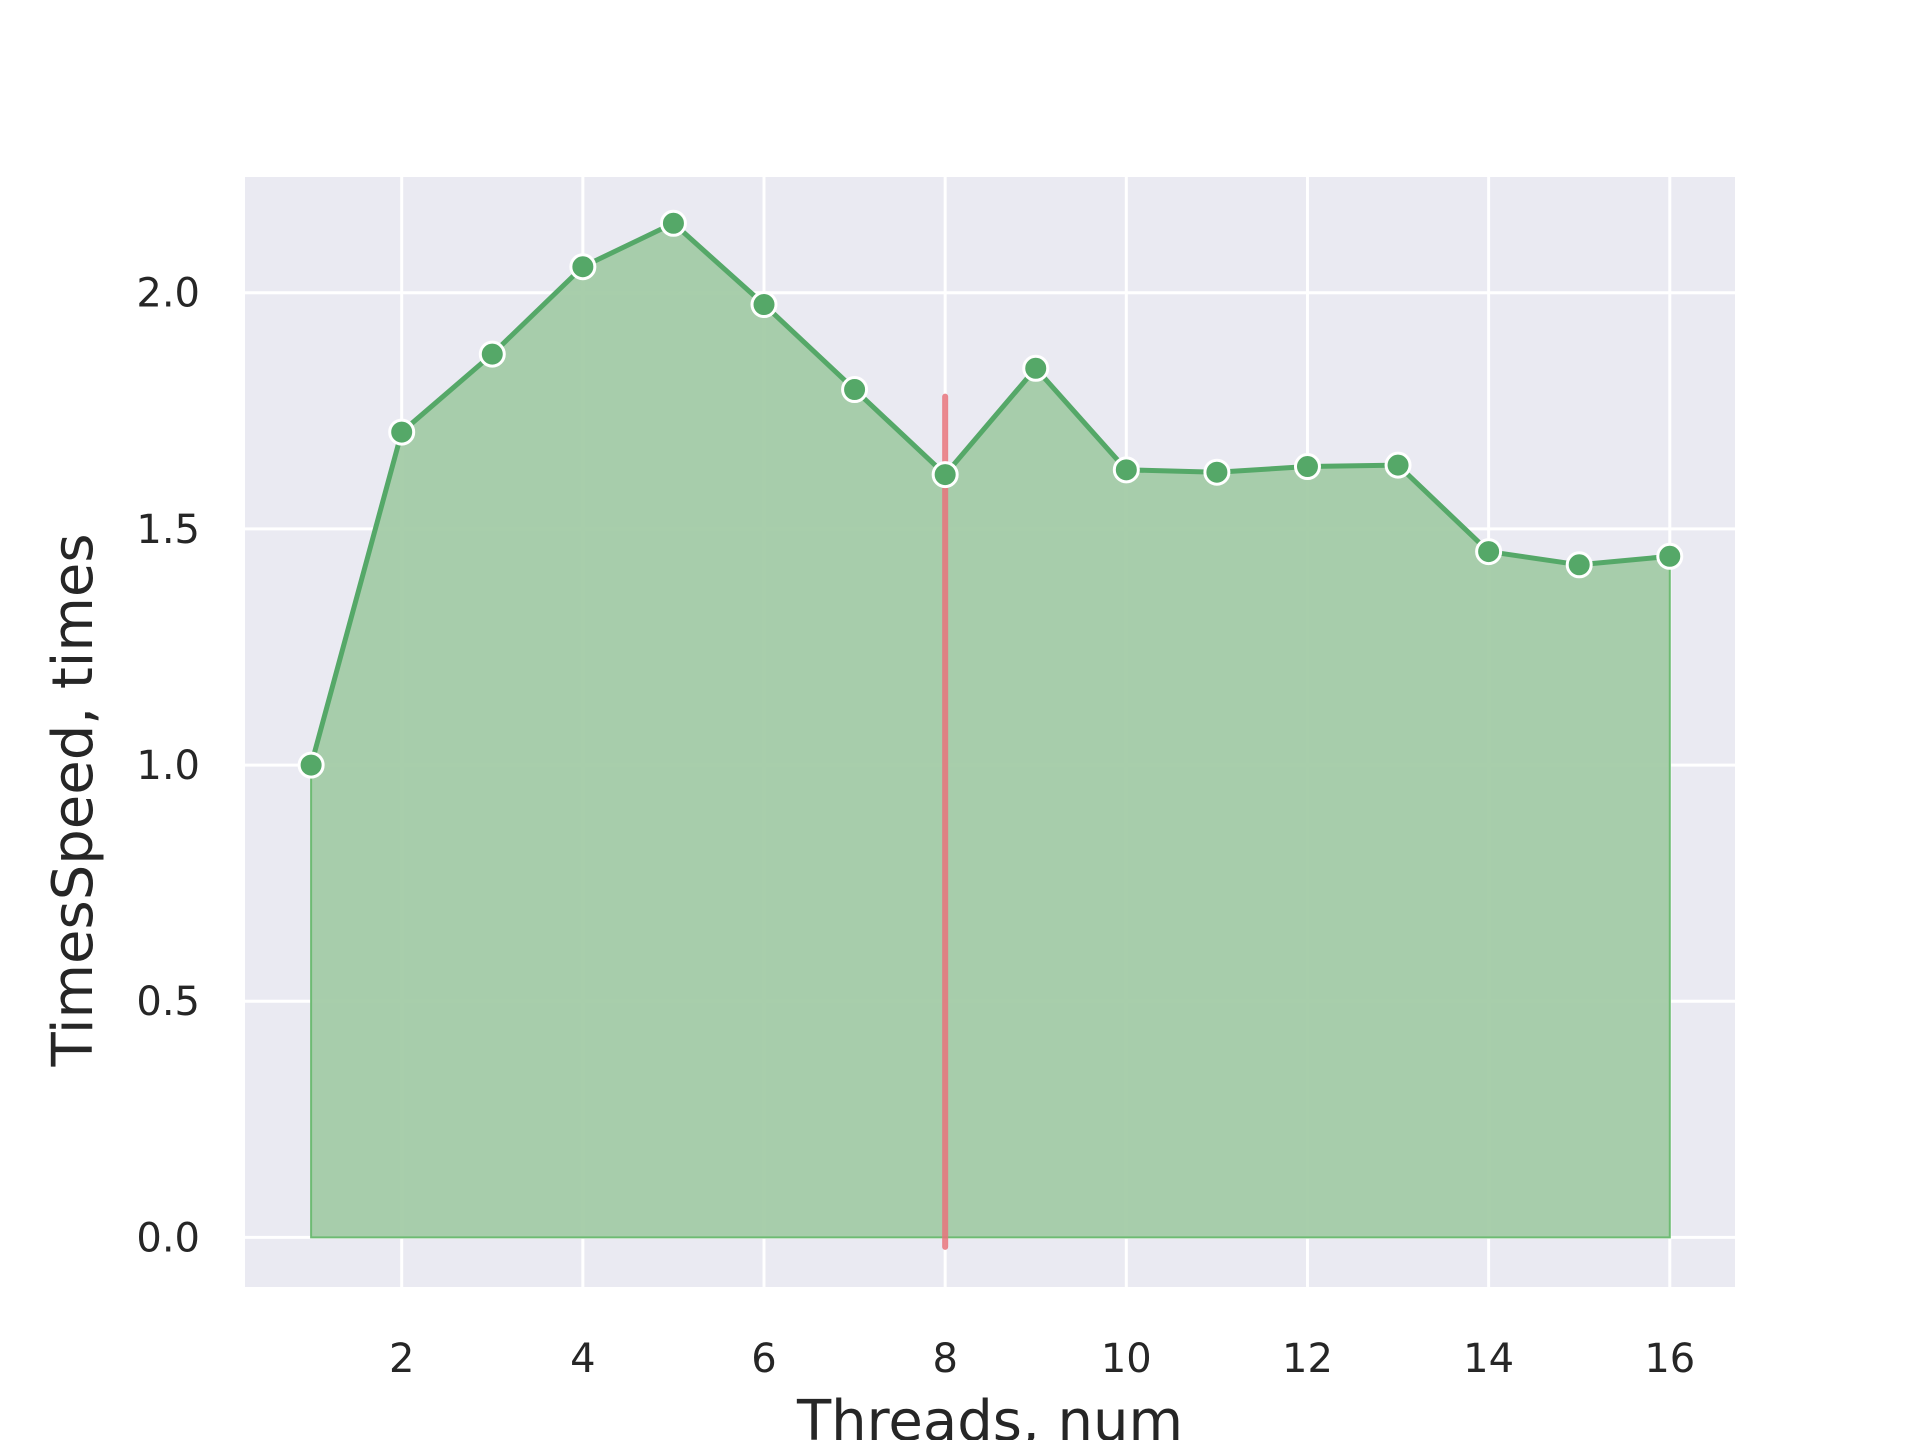 Image resolution: width=1920 pixels, height=1440 pixels. What do you see at coordinates (944, 1359) in the screenshot?
I see `x-tick-label: 8` at bounding box center [944, 1359].